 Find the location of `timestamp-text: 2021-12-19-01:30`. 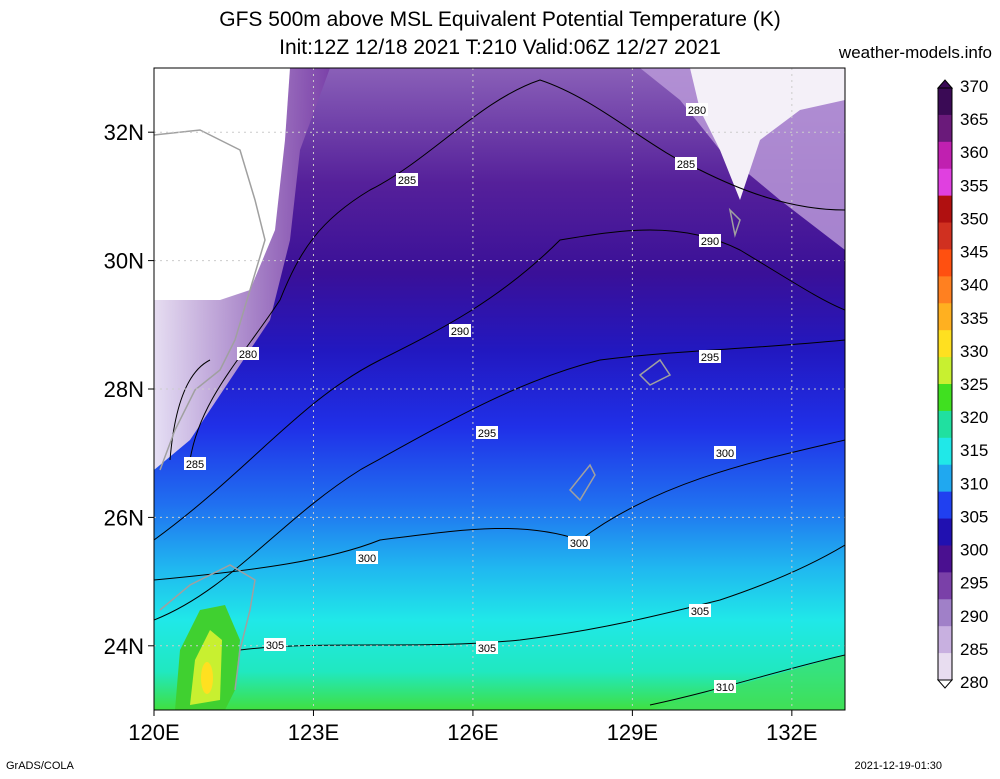

timestamp-text: 2021-12-19-01:30 is located at coordinates (898, 766).